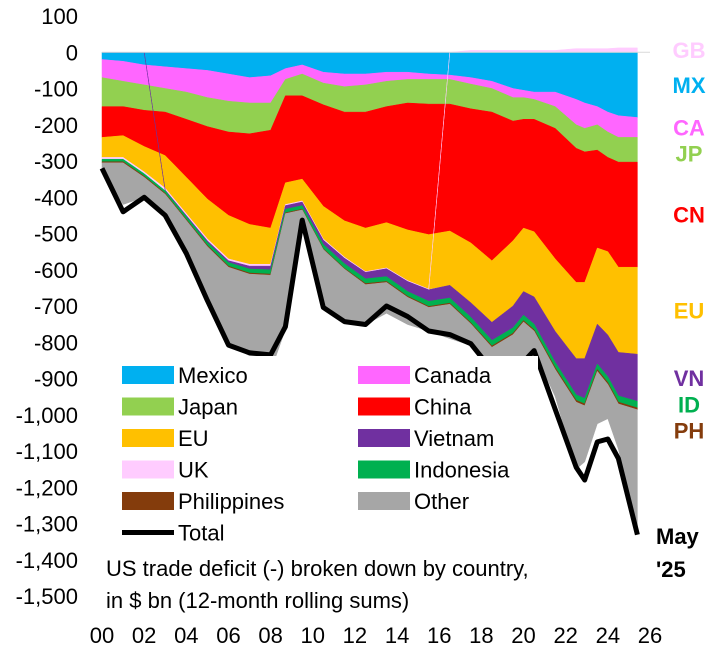 Image resolution: width=717 pixels, height=647 pixels. I want to click on y-tick-label: -600, so click(56, 270).